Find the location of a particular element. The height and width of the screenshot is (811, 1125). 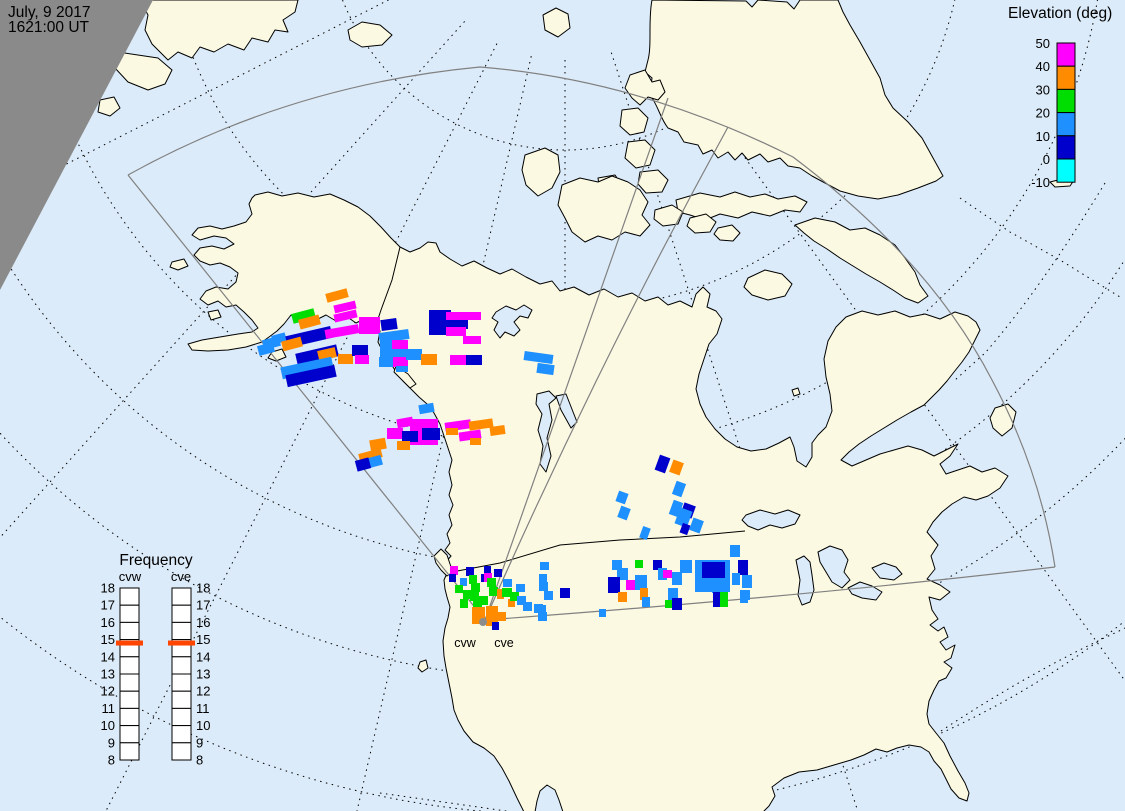

frequency-tick-label: 8 is located at coordinates (199, 760).